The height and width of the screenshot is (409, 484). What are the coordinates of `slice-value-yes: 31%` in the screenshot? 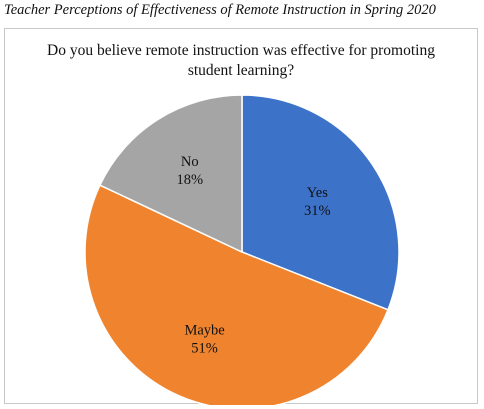 It's located at (317, 211).